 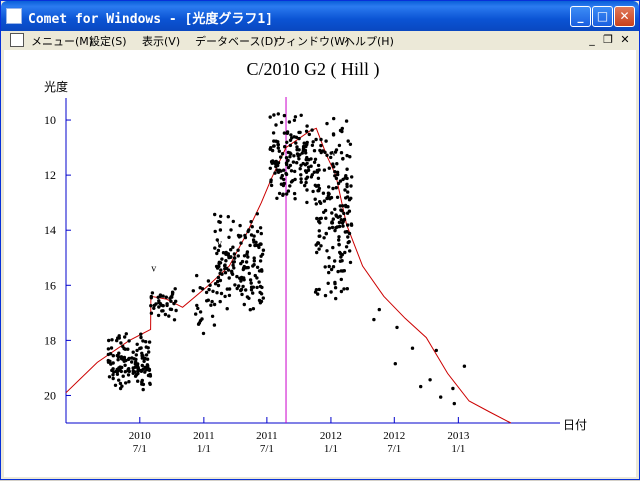 I want to click on menu-help: ヘルプ(H), so click(x=369, y=41).